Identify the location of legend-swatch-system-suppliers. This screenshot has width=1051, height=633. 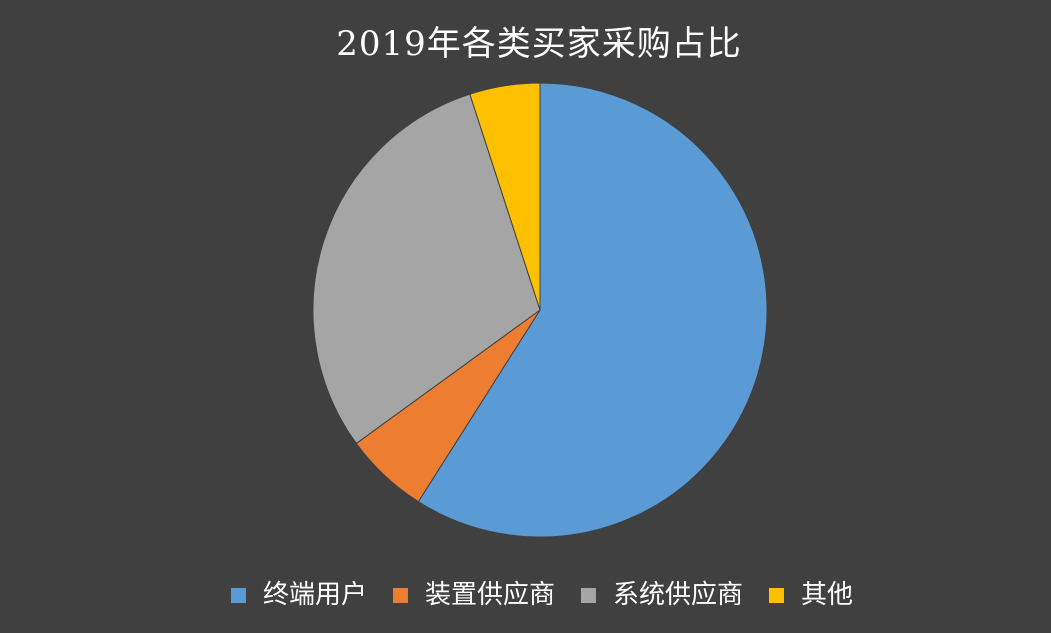
(588, 596).